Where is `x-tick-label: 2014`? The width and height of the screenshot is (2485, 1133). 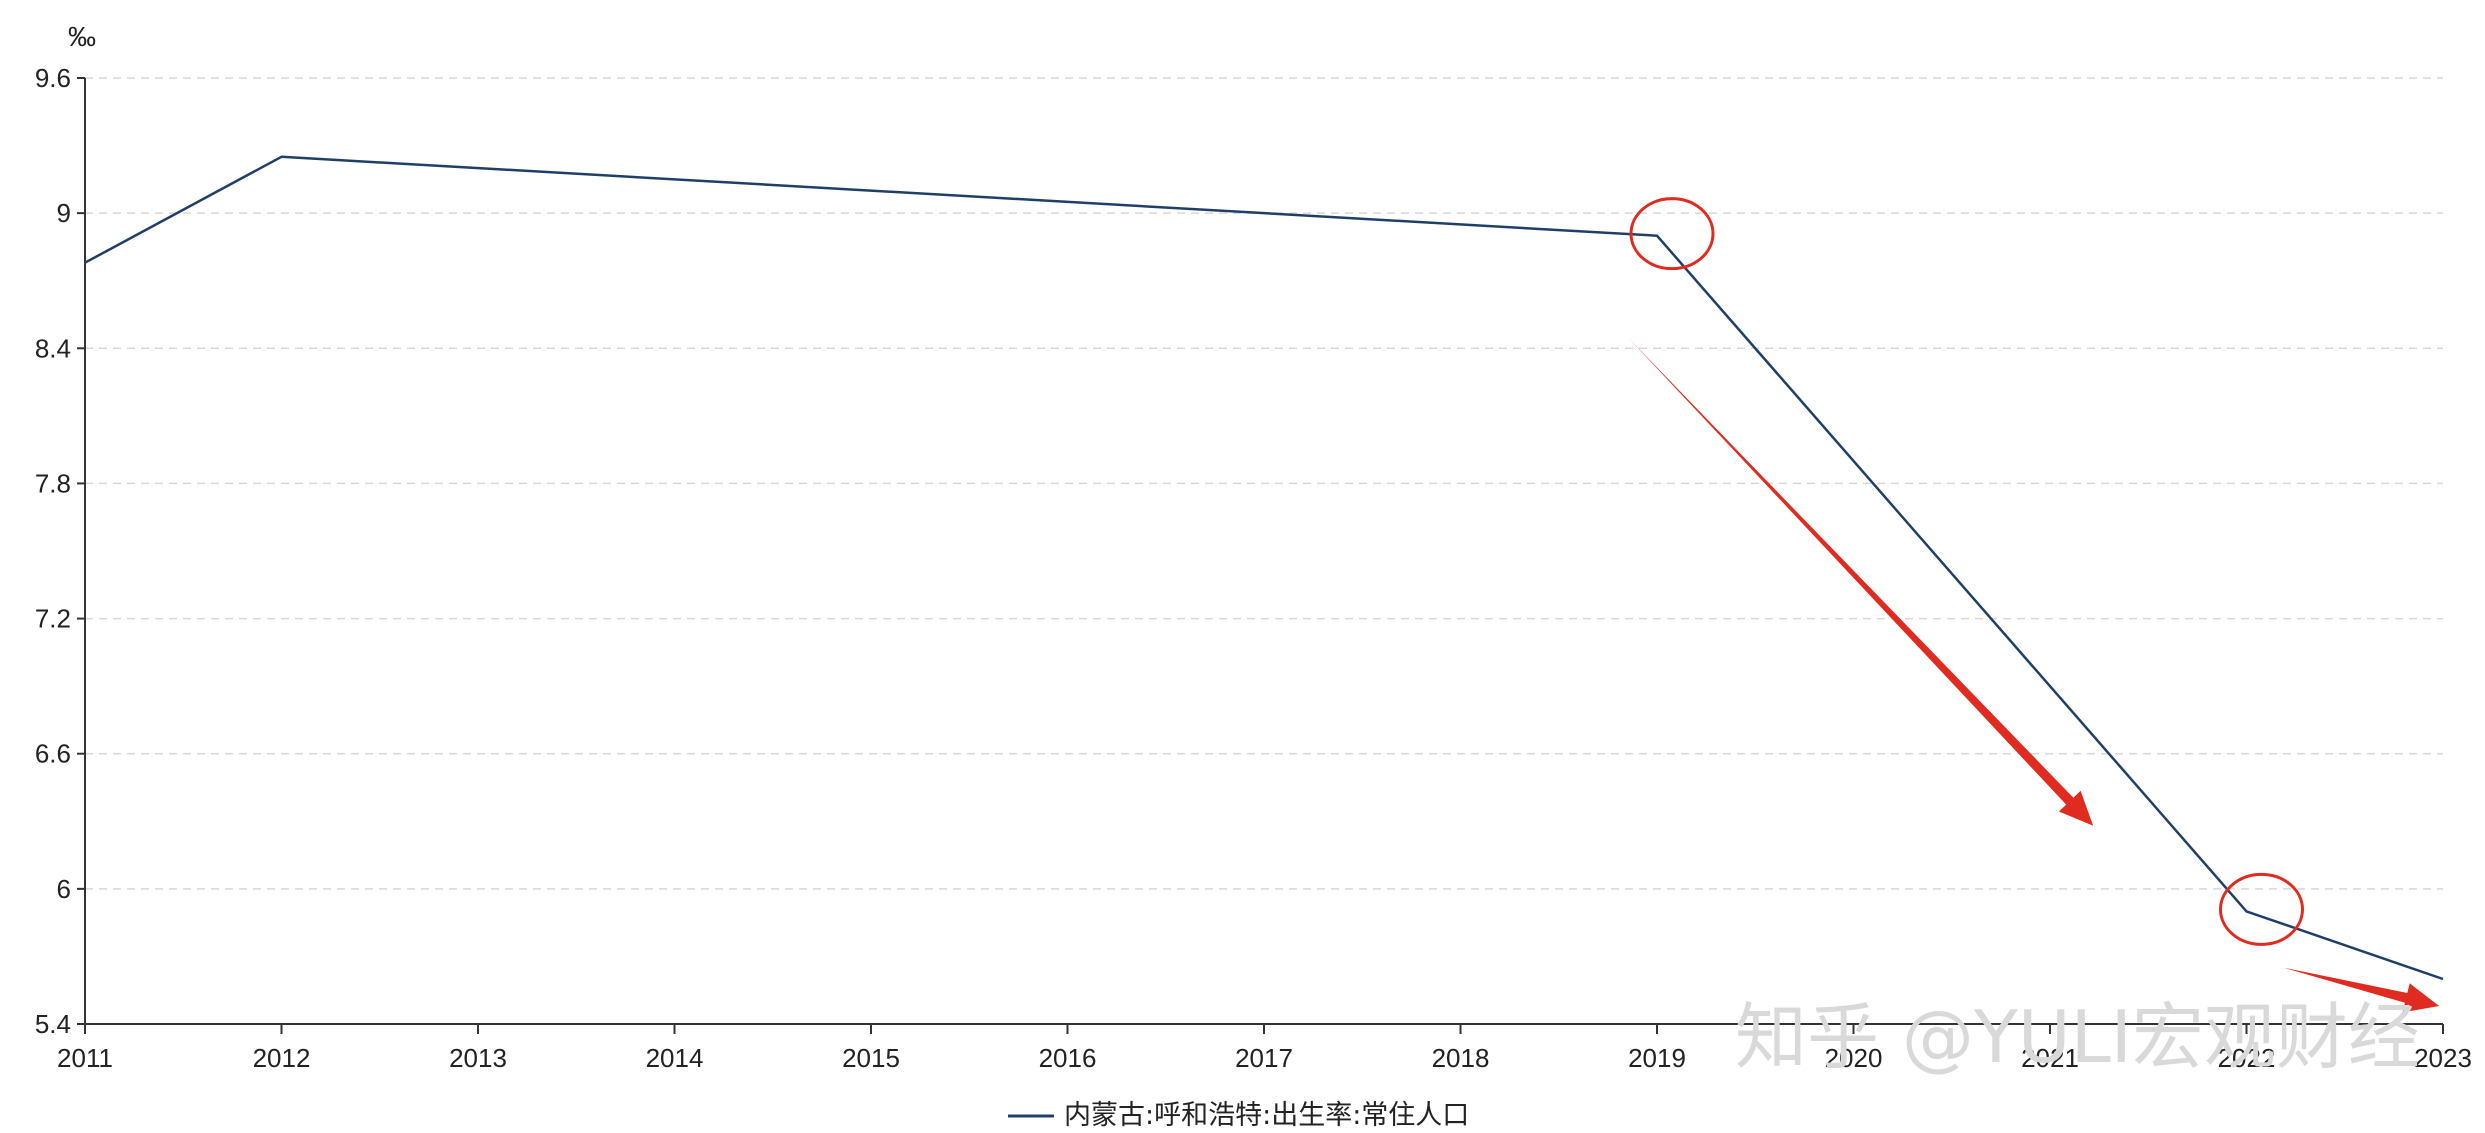 x-tick-label: 2014 is located at coordinates (675, 1058).